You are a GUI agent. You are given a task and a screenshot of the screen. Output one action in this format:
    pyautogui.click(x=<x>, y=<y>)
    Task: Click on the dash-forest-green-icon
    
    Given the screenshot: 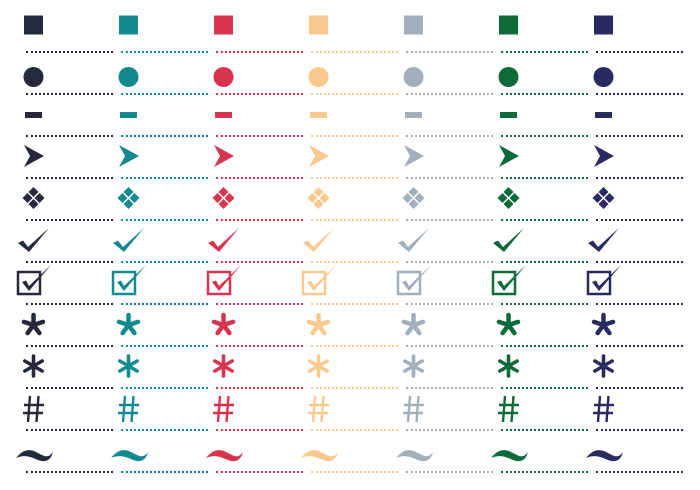 What is the action you would take?
    pyautogui.click(x=516, y=115)
    